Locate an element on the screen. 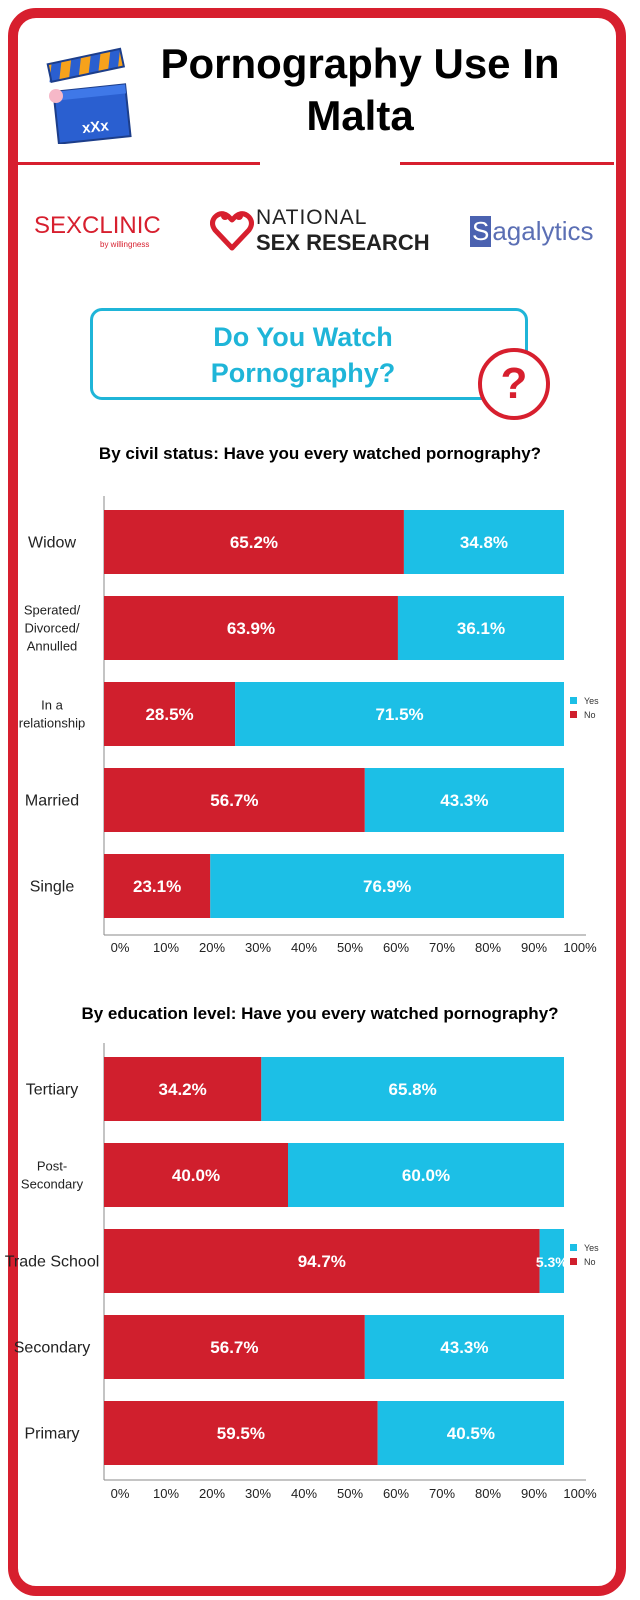  sexclinic-logo-by: by willingness is located at coordinates (125, 244).